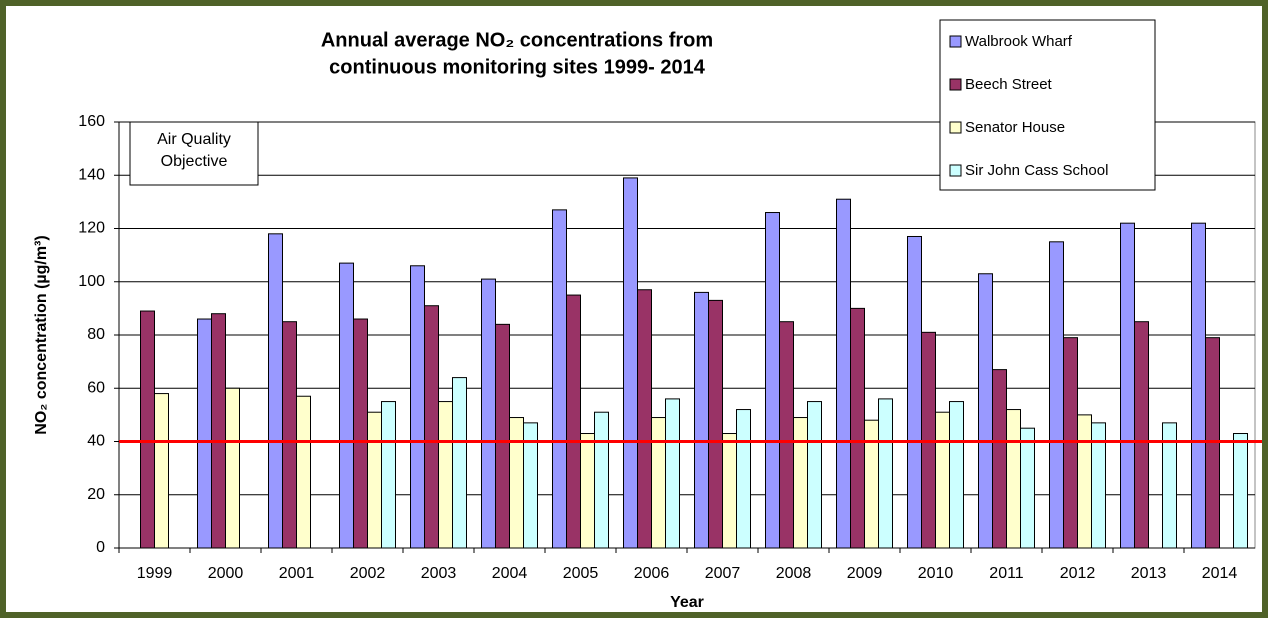 The height and width of the screenshot is (618, 1268). I want to click on x-tick-label: 2001, so click(297, 573).